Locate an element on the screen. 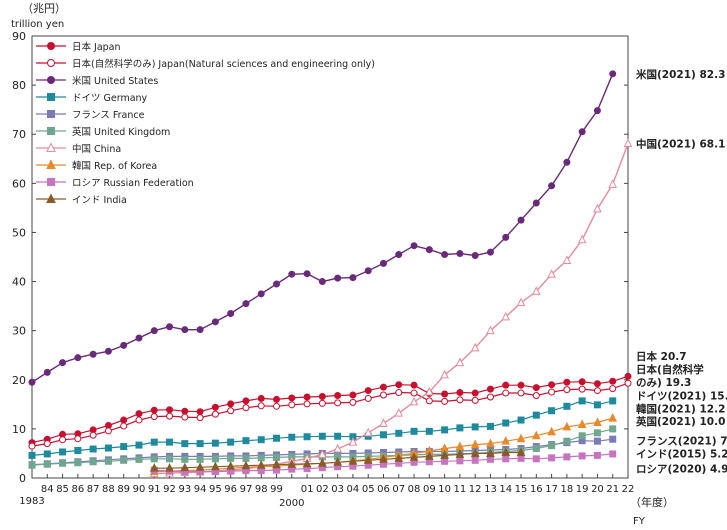 The width and height of the screenshot is (727, 530). x-tick-label: 87 is located at coordinates (93, 489).